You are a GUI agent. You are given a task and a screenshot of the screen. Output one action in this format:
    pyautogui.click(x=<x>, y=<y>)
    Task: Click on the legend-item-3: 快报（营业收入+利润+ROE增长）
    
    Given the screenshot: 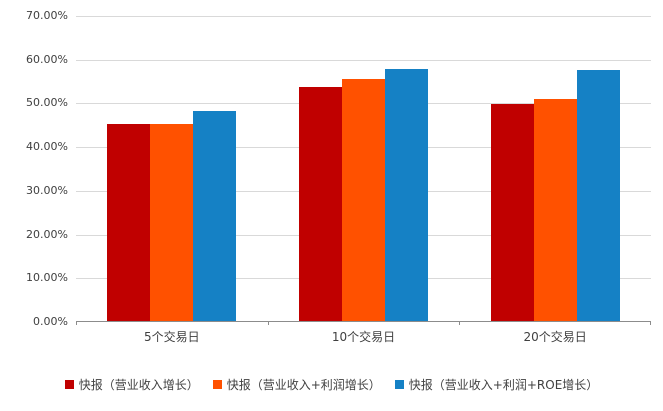 What is the action you would take?
    pyautogui.click(x=496, y=384)
    